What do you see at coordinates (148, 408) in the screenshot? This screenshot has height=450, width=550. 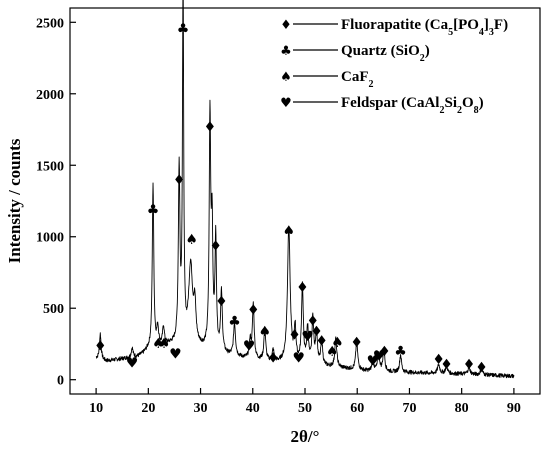 I see `x-tick-label: 20` at bounding box center [148, 408].